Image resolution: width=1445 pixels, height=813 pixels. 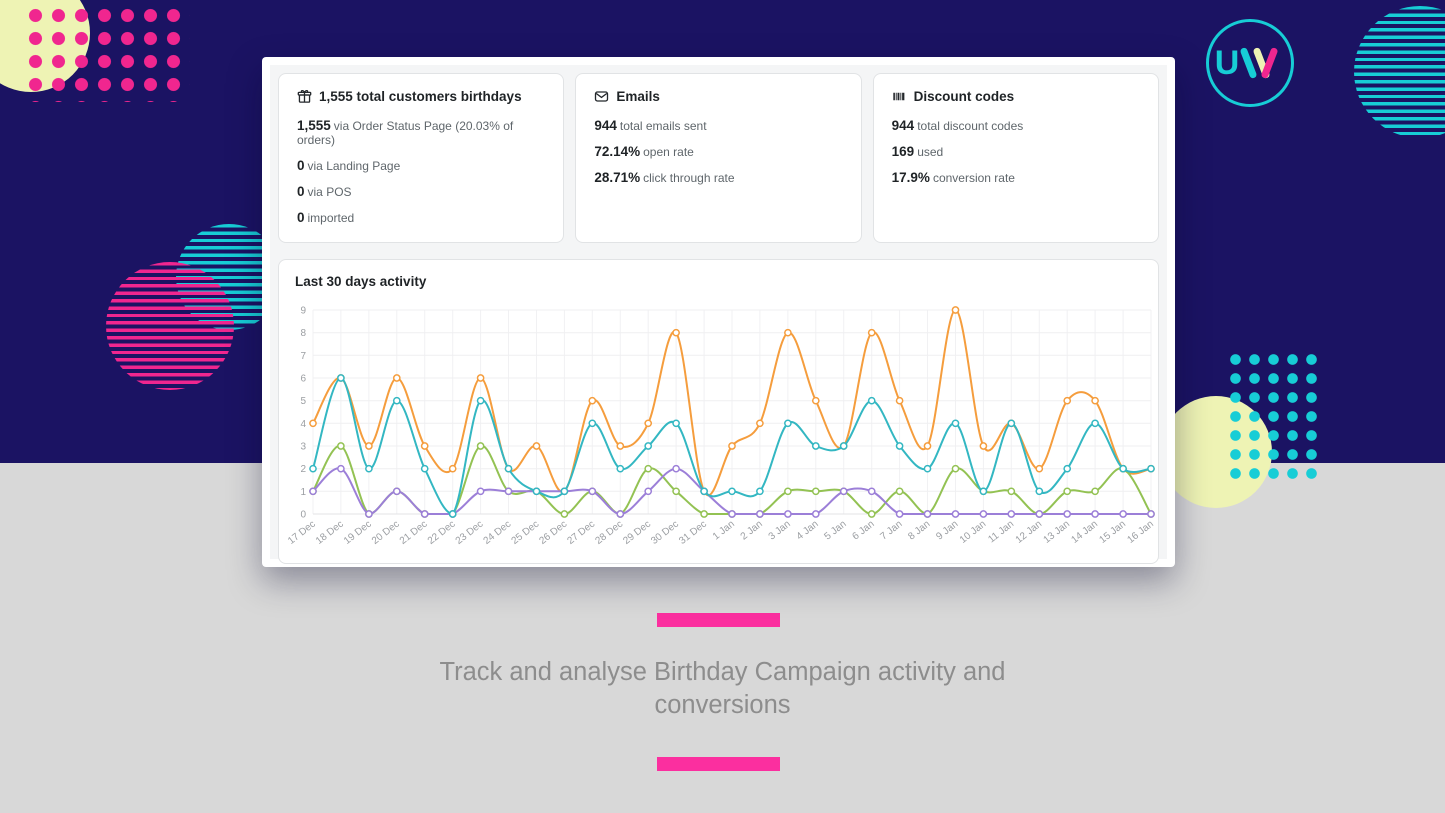 I want to click on pink-accent-bar-bottom, so click(x=718, y=764).